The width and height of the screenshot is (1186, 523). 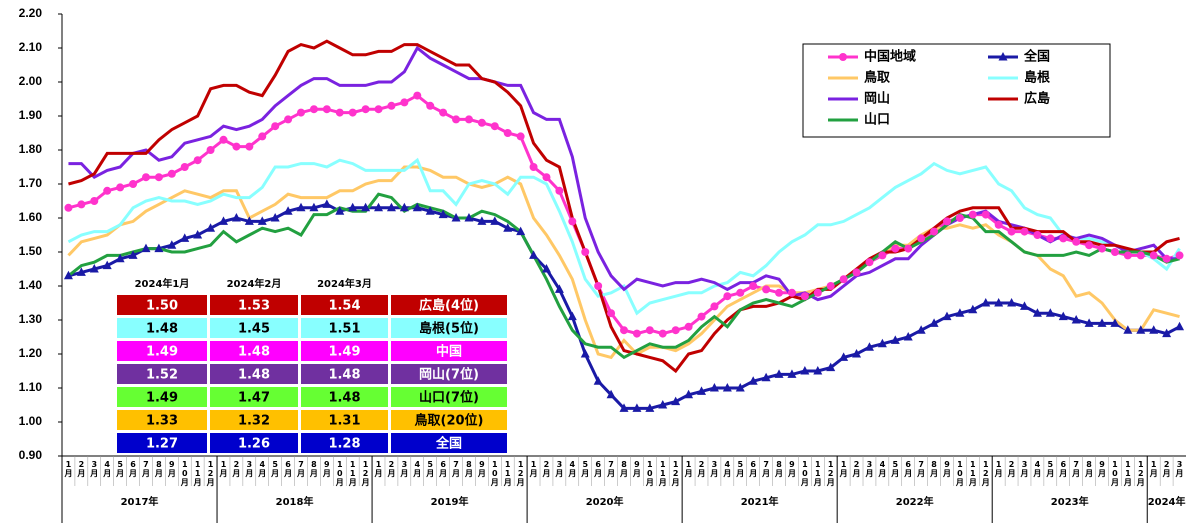 I want to click on y-tick-label: 0.90, so click(x=31, y=455).